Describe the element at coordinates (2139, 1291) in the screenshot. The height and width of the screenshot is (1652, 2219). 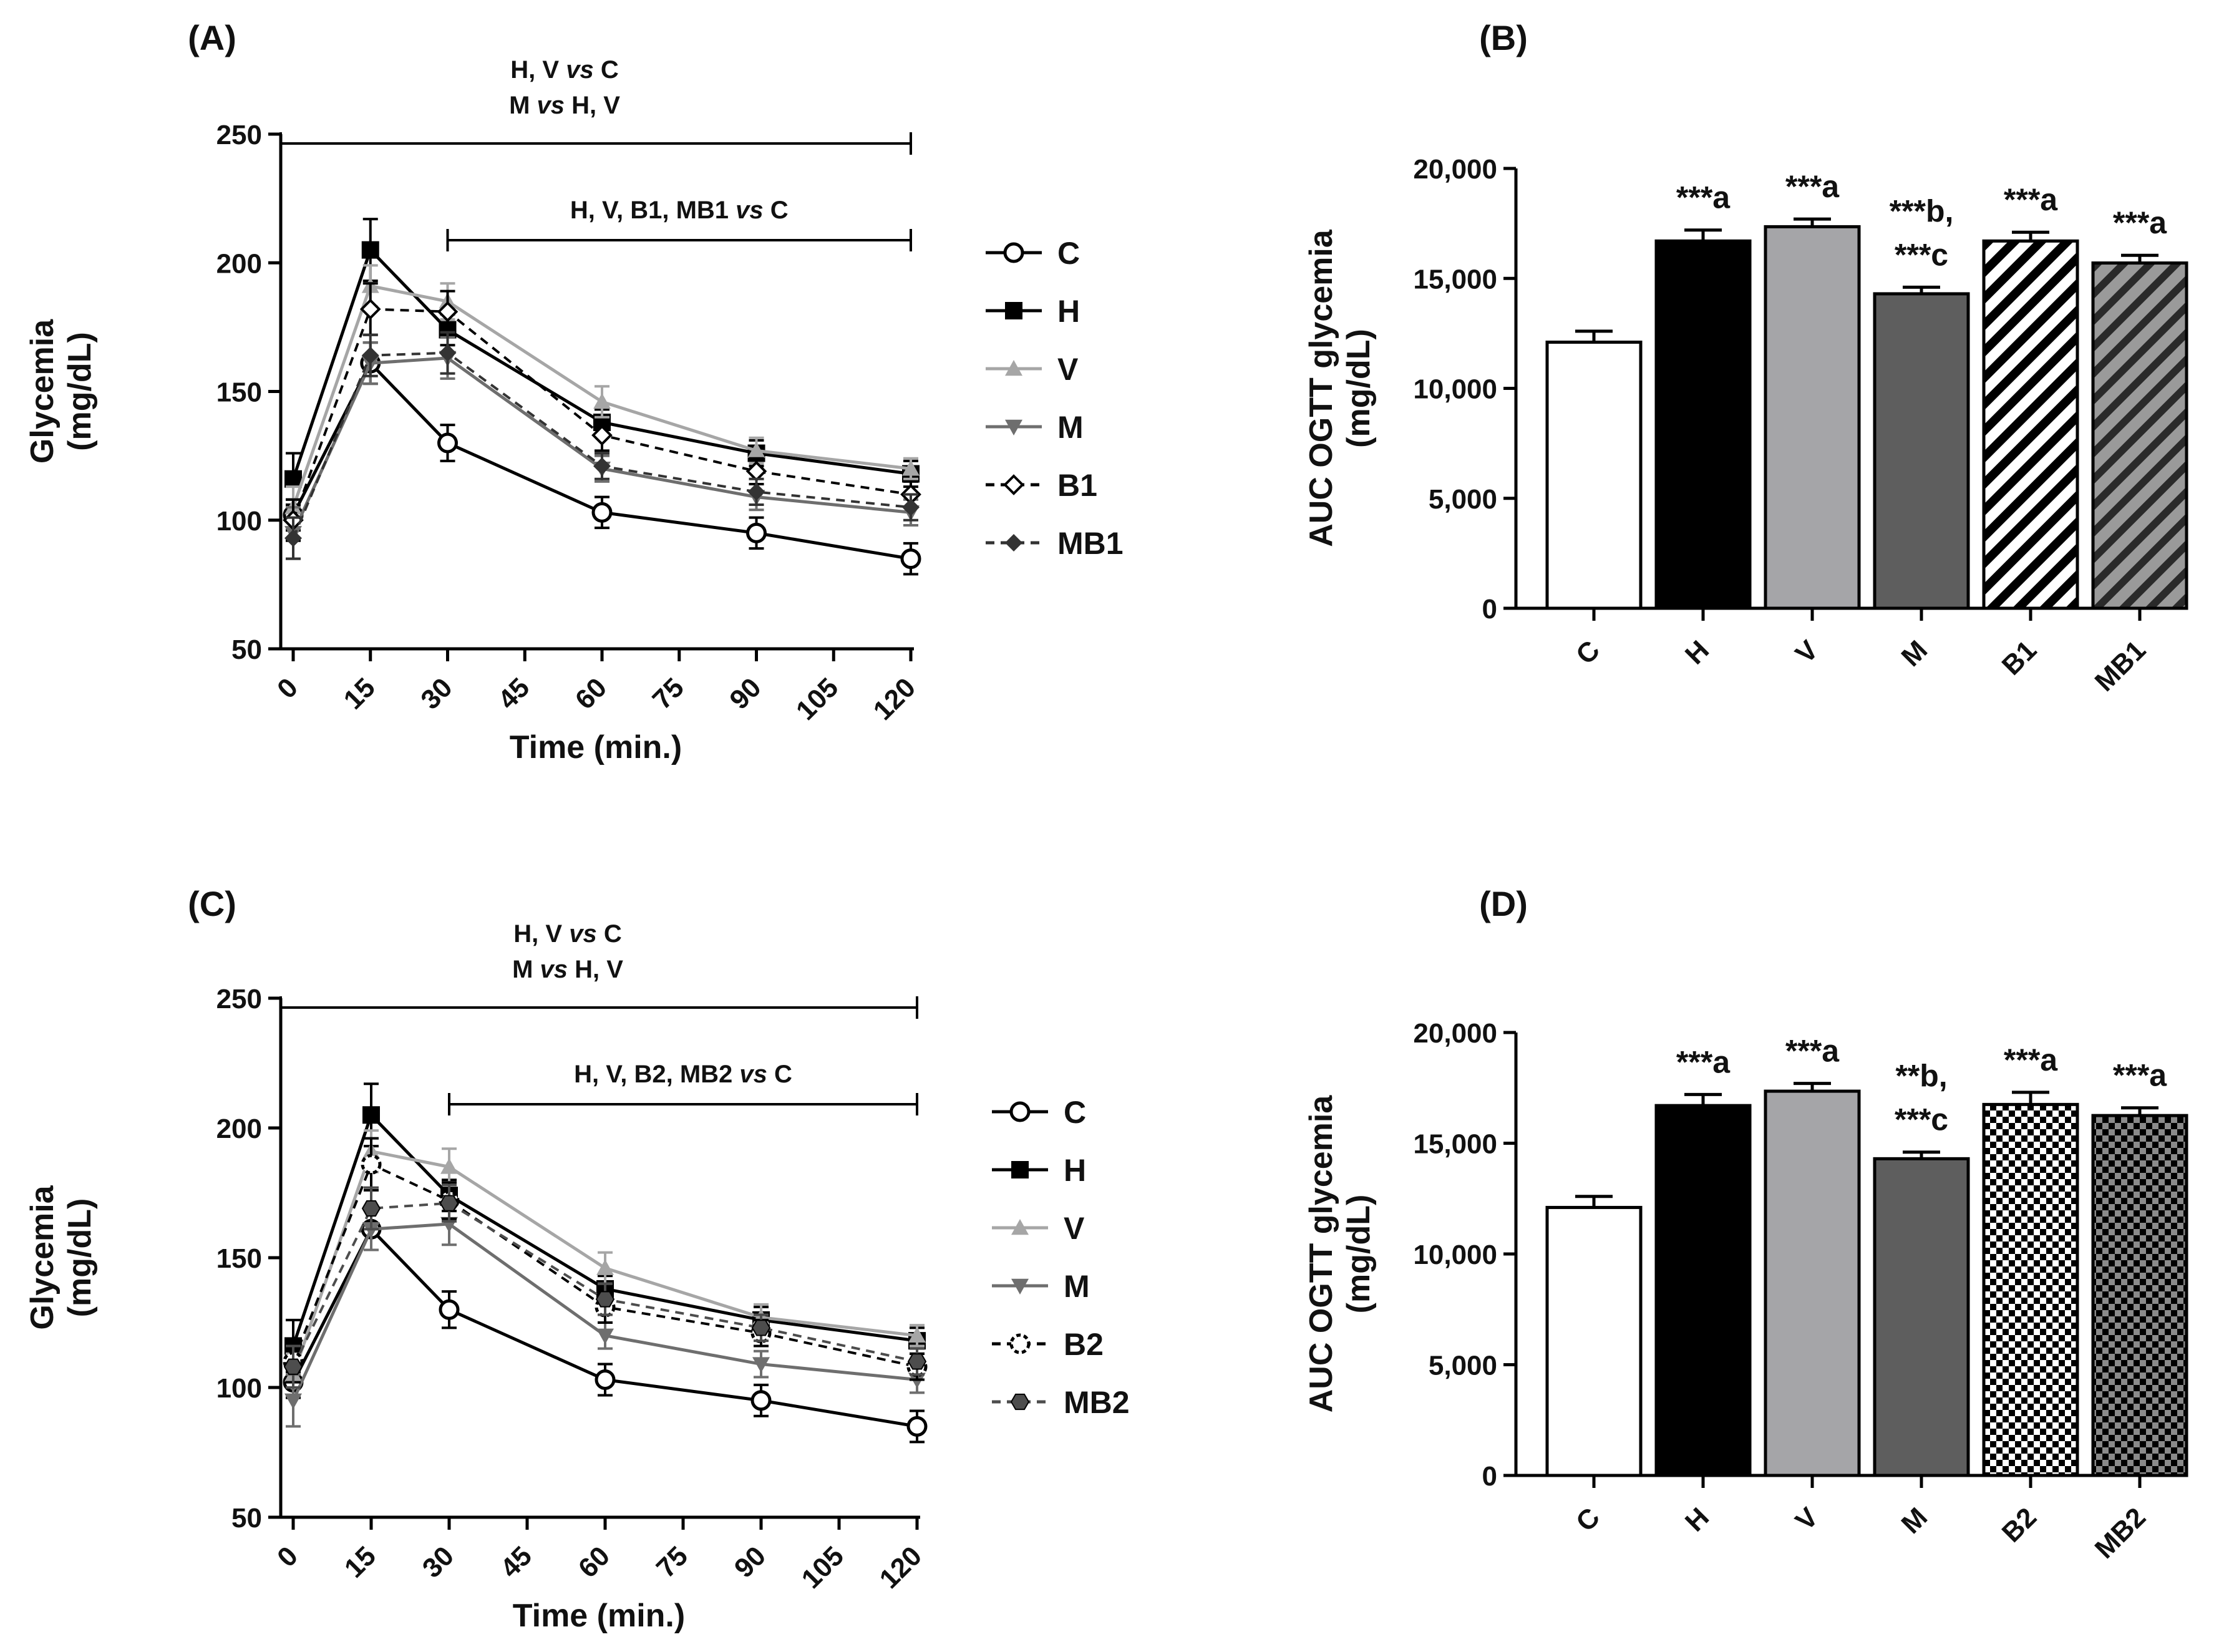
I see `bar-MB2` at that location.